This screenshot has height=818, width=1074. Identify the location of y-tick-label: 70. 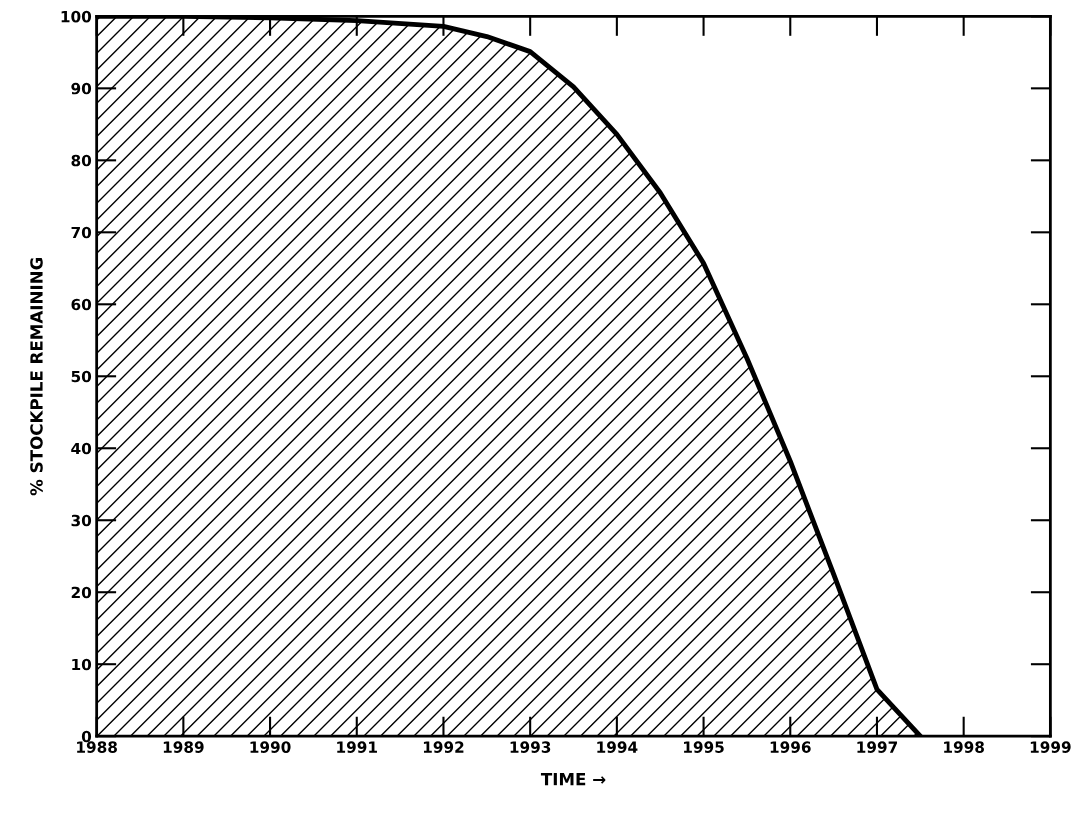
(81, 232).